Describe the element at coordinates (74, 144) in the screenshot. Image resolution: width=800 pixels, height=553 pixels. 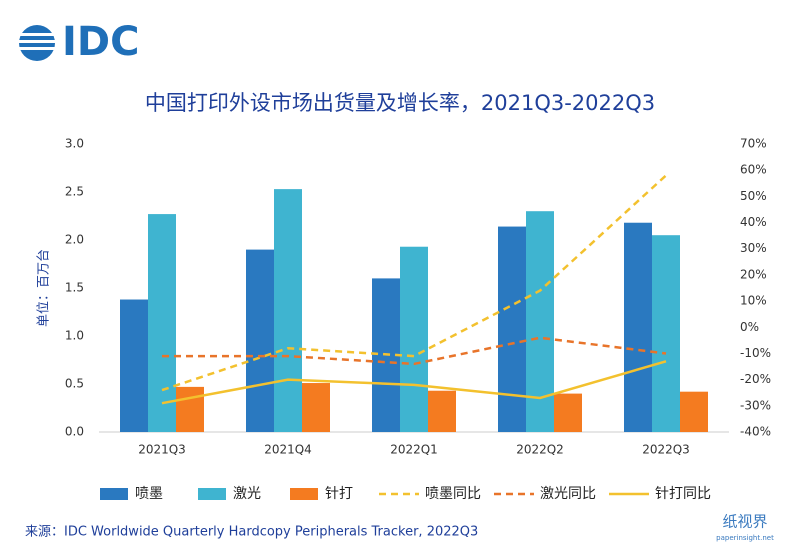
I see `y-tick-label: 3.0` at that location.